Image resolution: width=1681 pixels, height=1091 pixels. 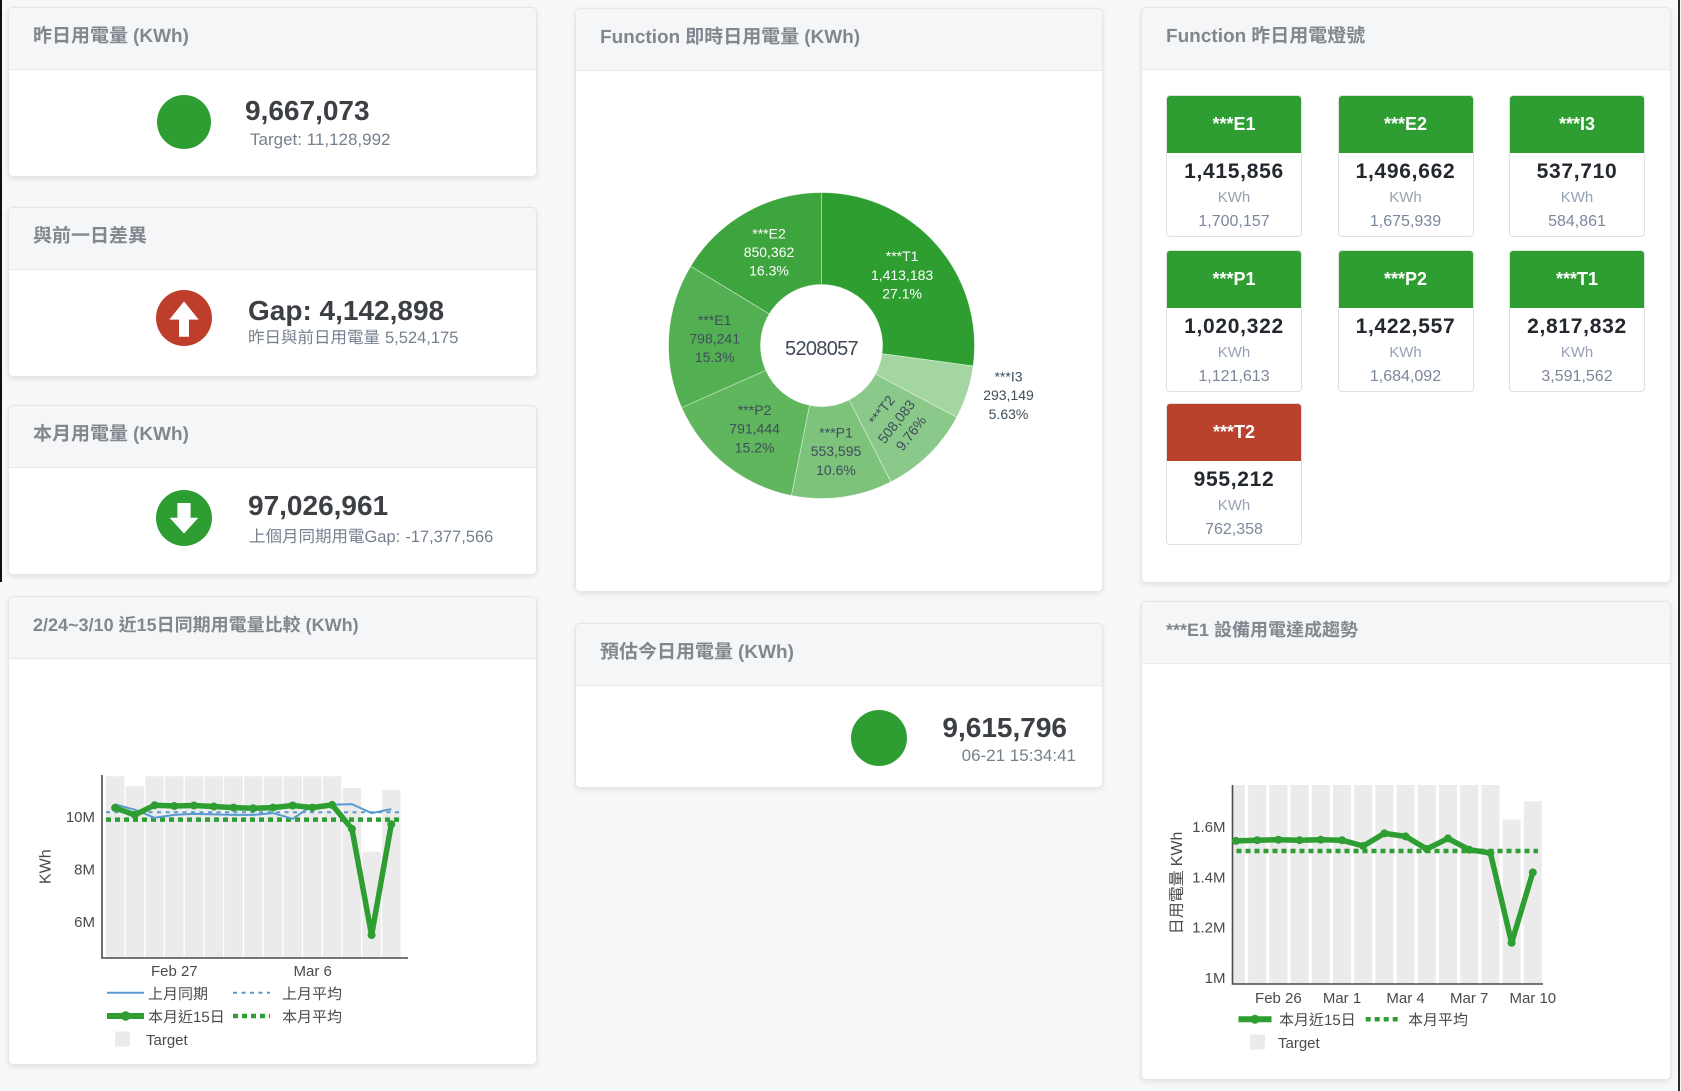 What do you see at coordinates (715, 357) in the screenshot?
I see `svg-text: 15.3%` at bounding box center [715, 357].